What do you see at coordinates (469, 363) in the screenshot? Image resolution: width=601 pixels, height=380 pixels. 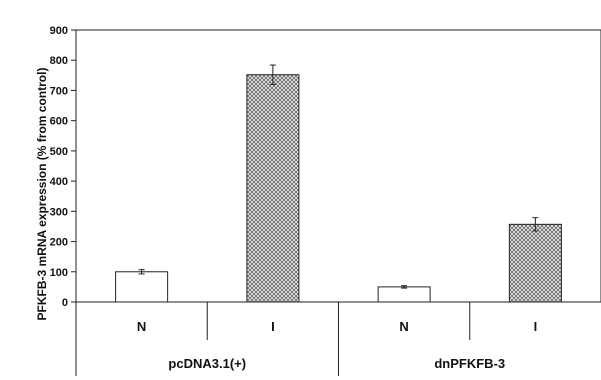 I see `group-label: dnPFKFB-3` at bounding box center [469, 363].